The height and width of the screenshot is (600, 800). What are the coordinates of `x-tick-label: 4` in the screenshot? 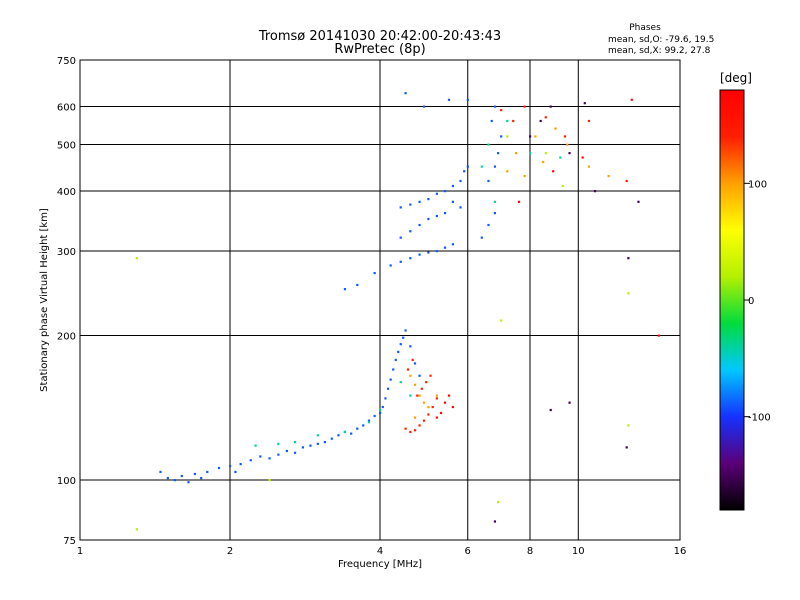 It's located at (380, 551).